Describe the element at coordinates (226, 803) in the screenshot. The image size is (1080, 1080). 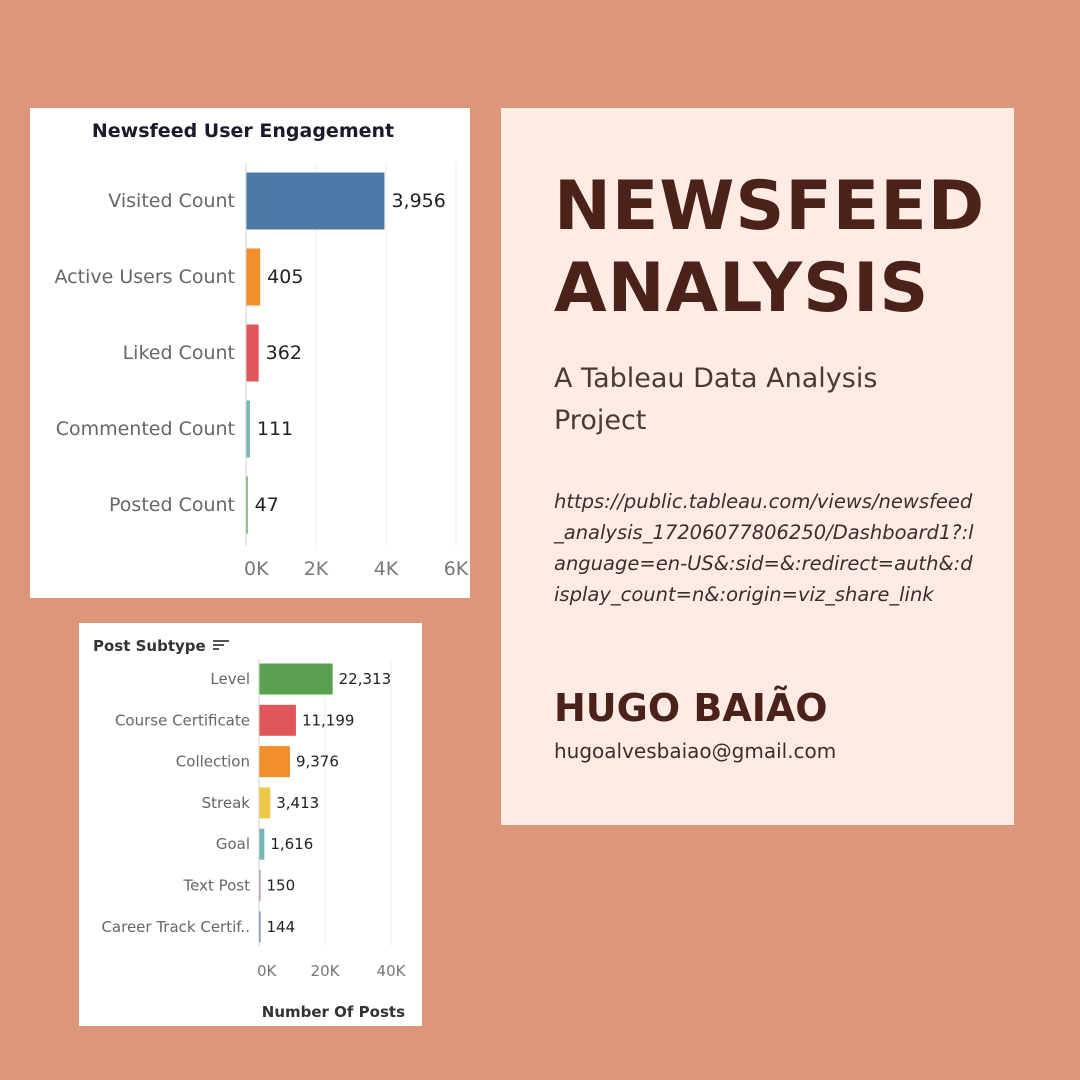
I see `category-label: Streak` at that location.